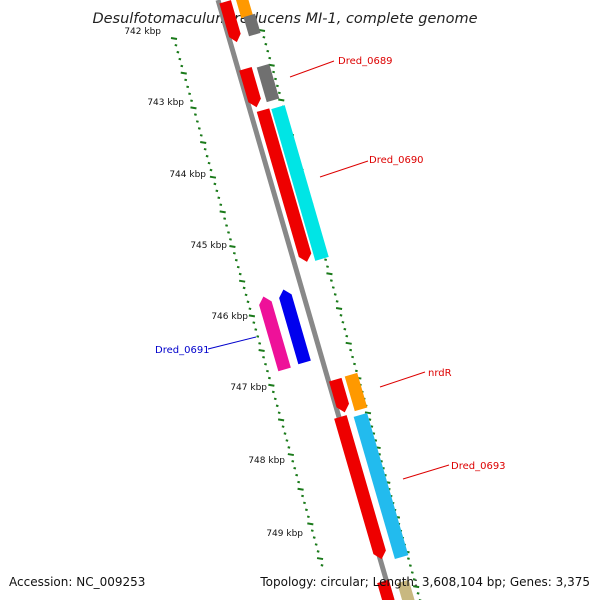 The image size is (600, 600). I want to click on gene-label-nrdr: nrdR, so click(440, 373).